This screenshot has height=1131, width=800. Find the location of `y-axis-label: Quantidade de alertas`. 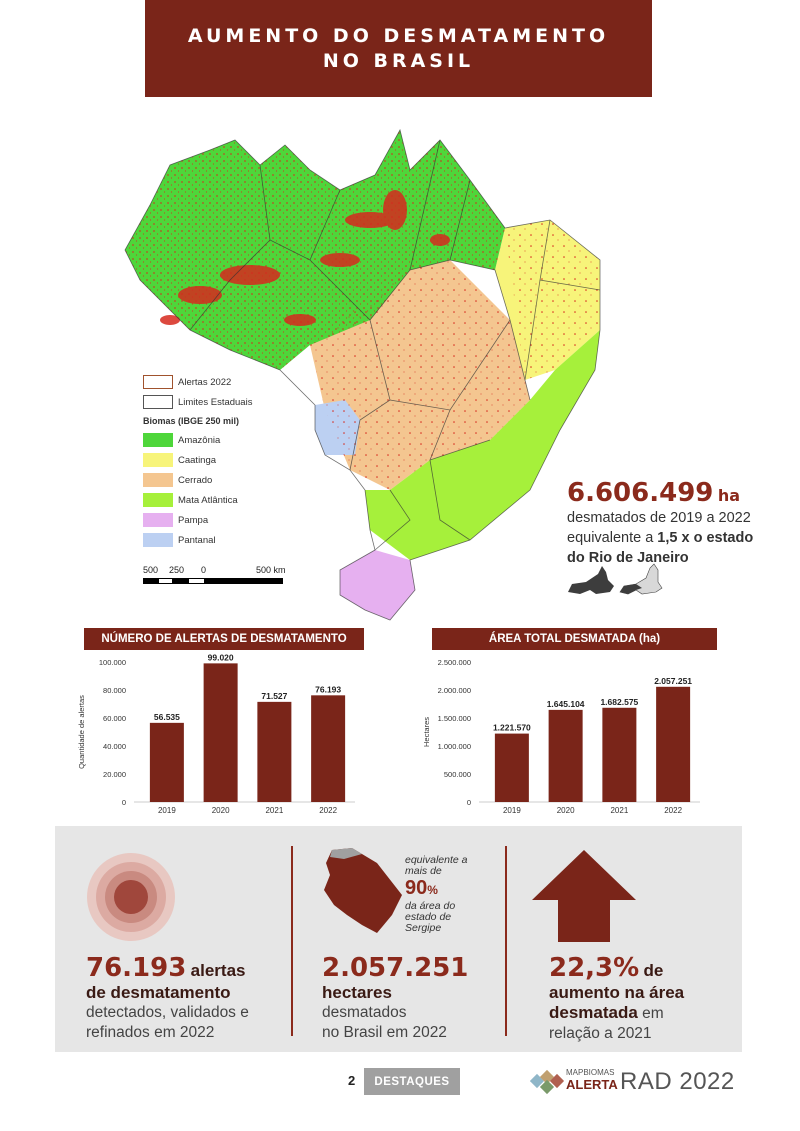

y-axis-label: Quantidade de alertas is located at coordinates (81, 732).